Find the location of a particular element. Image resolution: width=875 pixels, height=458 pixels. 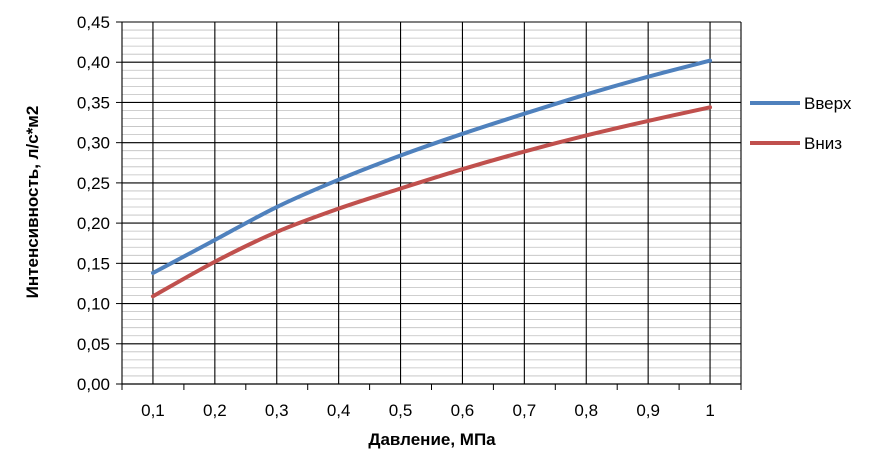

y-tick-label: 0,05 is located at coordinates (93, 344).